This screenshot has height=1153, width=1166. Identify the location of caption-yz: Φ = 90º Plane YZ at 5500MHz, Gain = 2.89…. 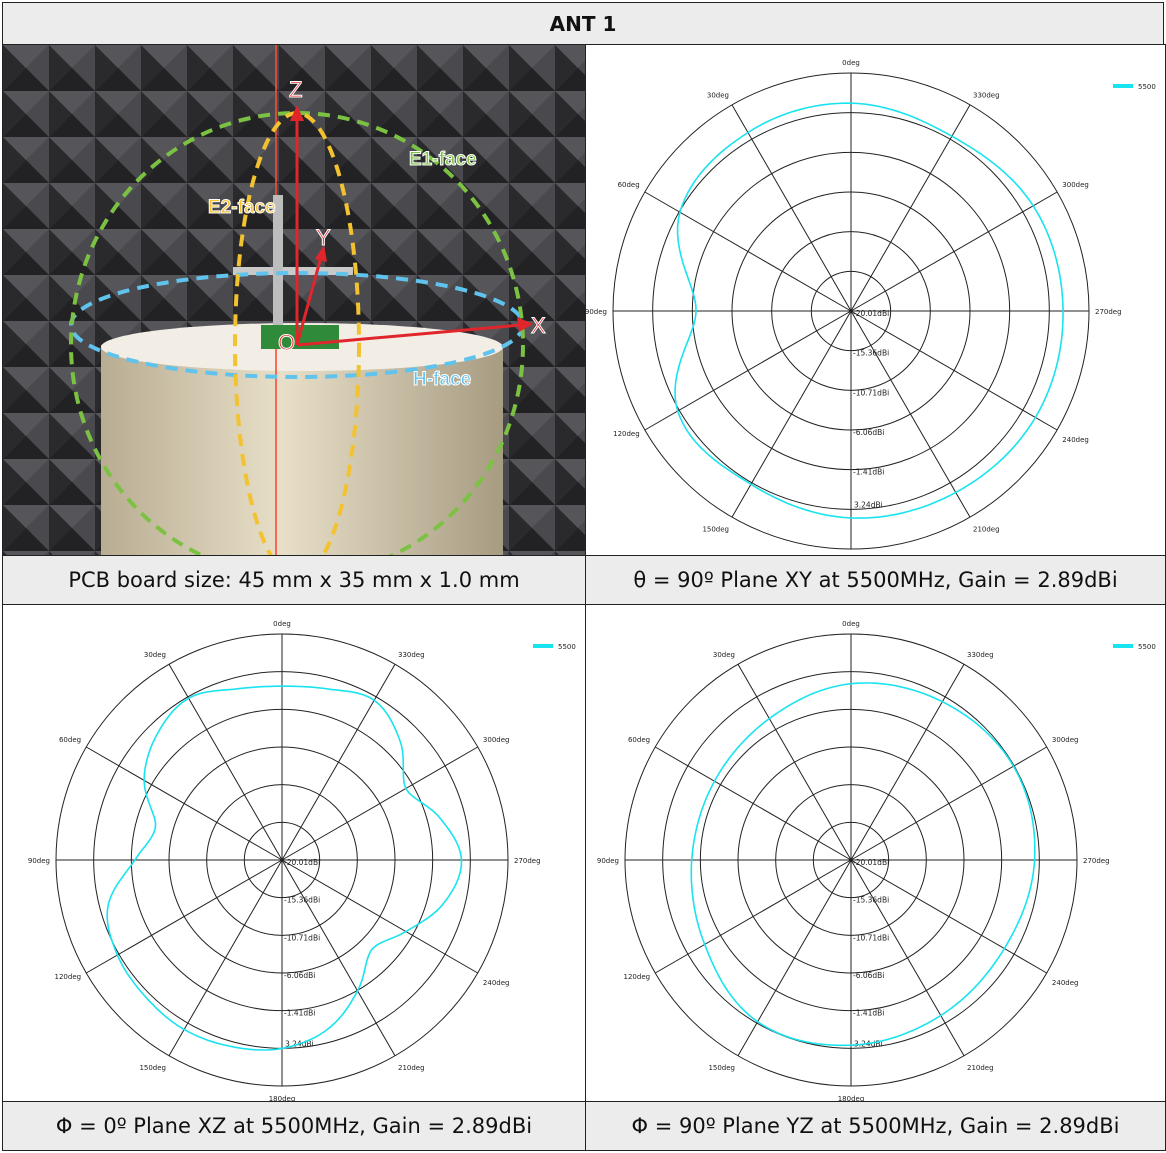
(875, 1126).